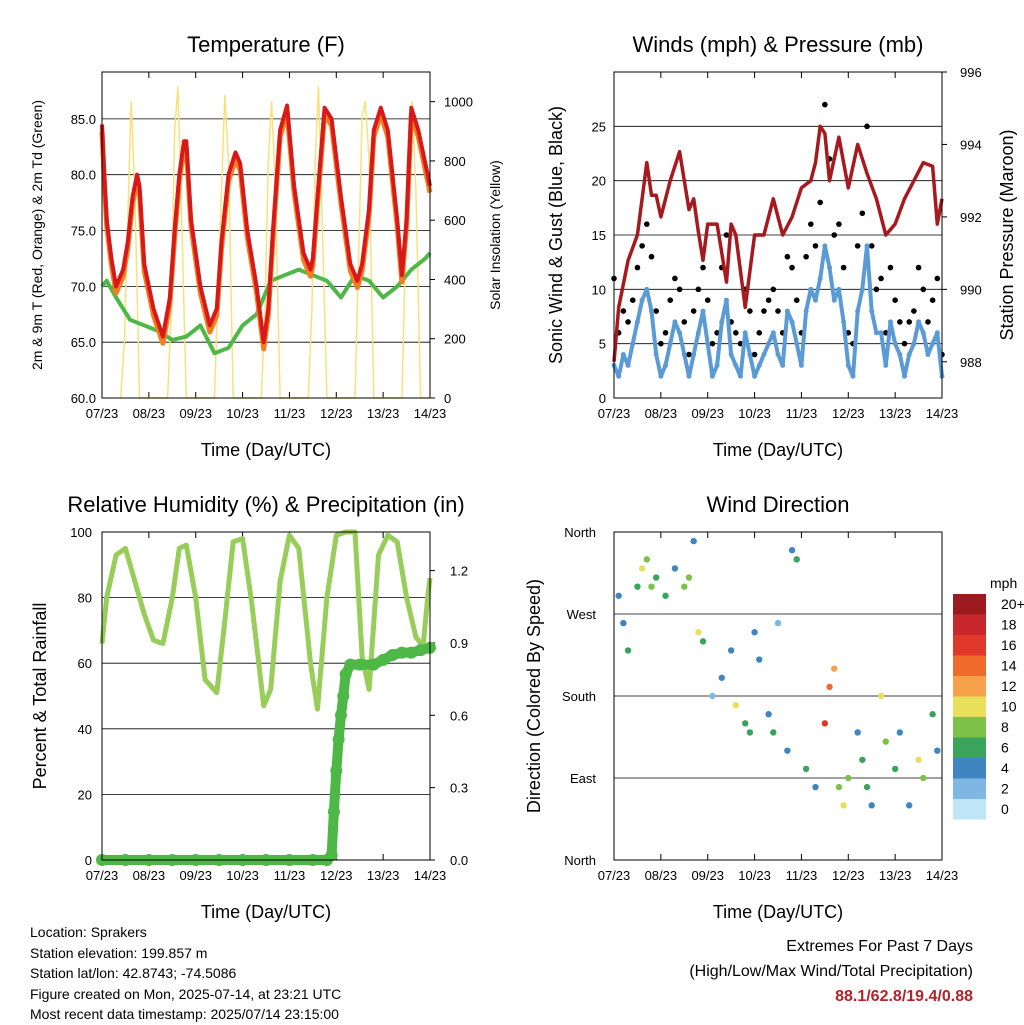 This screenshot has width=1024, height=1025. I want to click on y-tick-label: 20, so click(599, 181).